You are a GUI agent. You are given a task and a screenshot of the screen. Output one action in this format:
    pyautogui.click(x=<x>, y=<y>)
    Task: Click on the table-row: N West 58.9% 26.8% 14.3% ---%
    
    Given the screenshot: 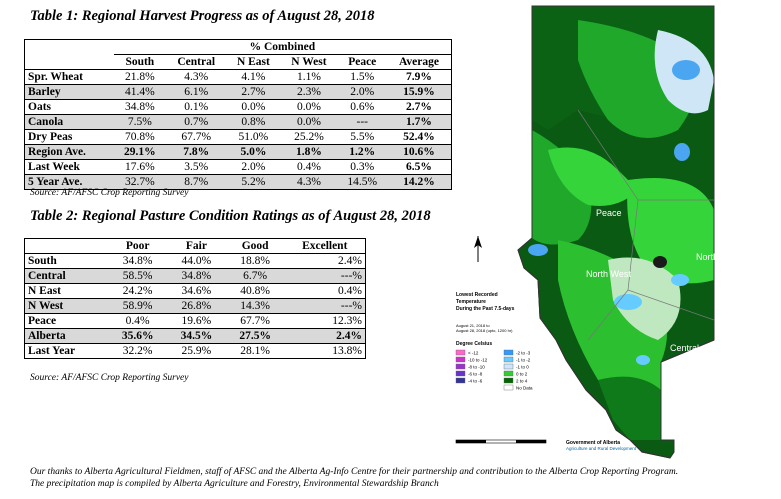 What is the action you would take?
    pyautogui.click(x=195, y=306)
    